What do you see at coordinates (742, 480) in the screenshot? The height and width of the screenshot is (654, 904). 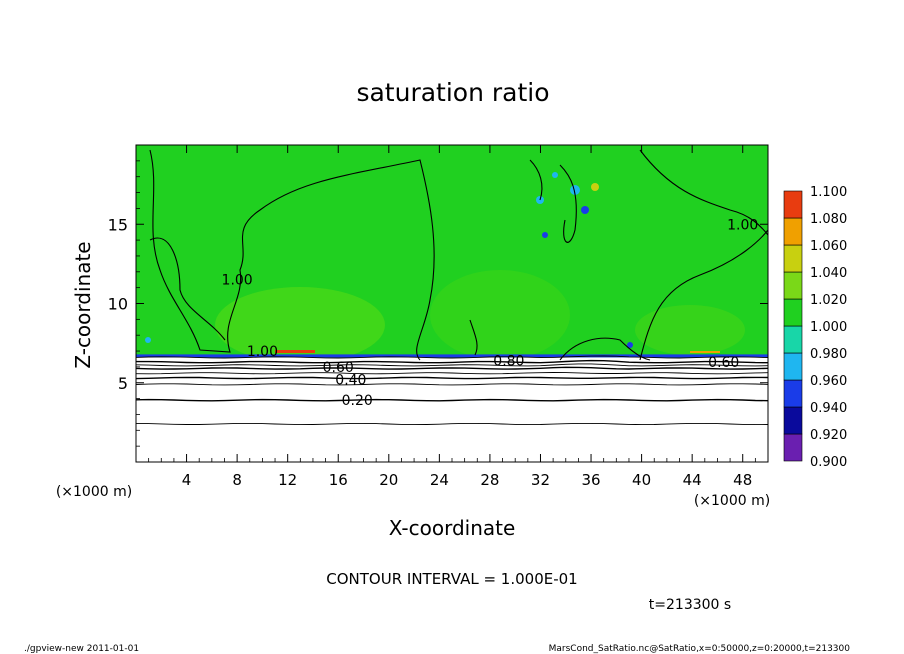 I see `x-tick-label: 48` at bounding box center [742, 480].